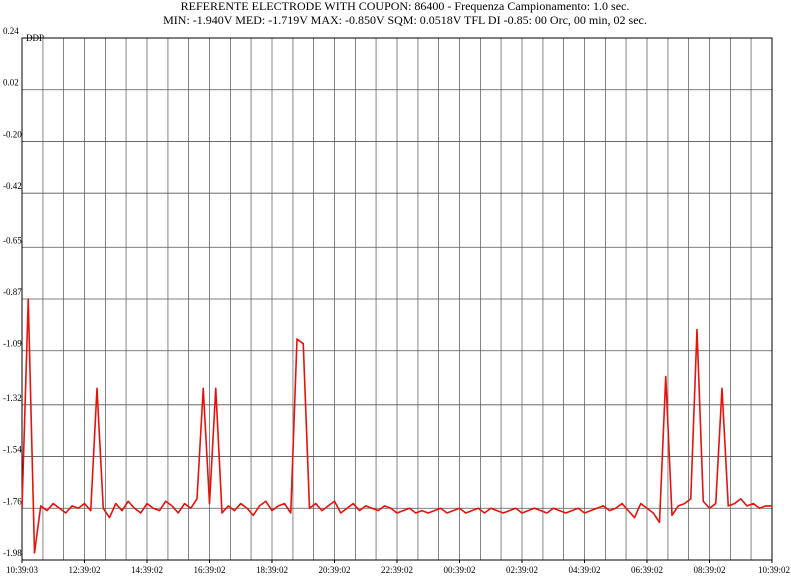 This screenshot has height=576, width=791. What do you see at coordinates (12, 344) in the screenshot?
I see `y-tick-label: -1.09` at bounding box center [12, 344].